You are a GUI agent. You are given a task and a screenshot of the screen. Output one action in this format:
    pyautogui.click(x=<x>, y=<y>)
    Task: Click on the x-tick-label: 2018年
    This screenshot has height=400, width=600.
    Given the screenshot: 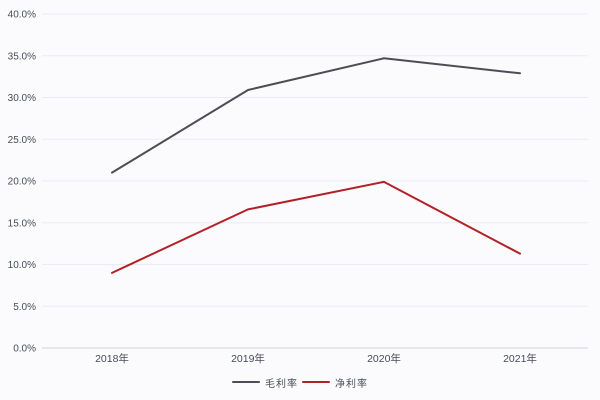 What is the action you would take?
    pyautogui.click(x=112, y=358)
    